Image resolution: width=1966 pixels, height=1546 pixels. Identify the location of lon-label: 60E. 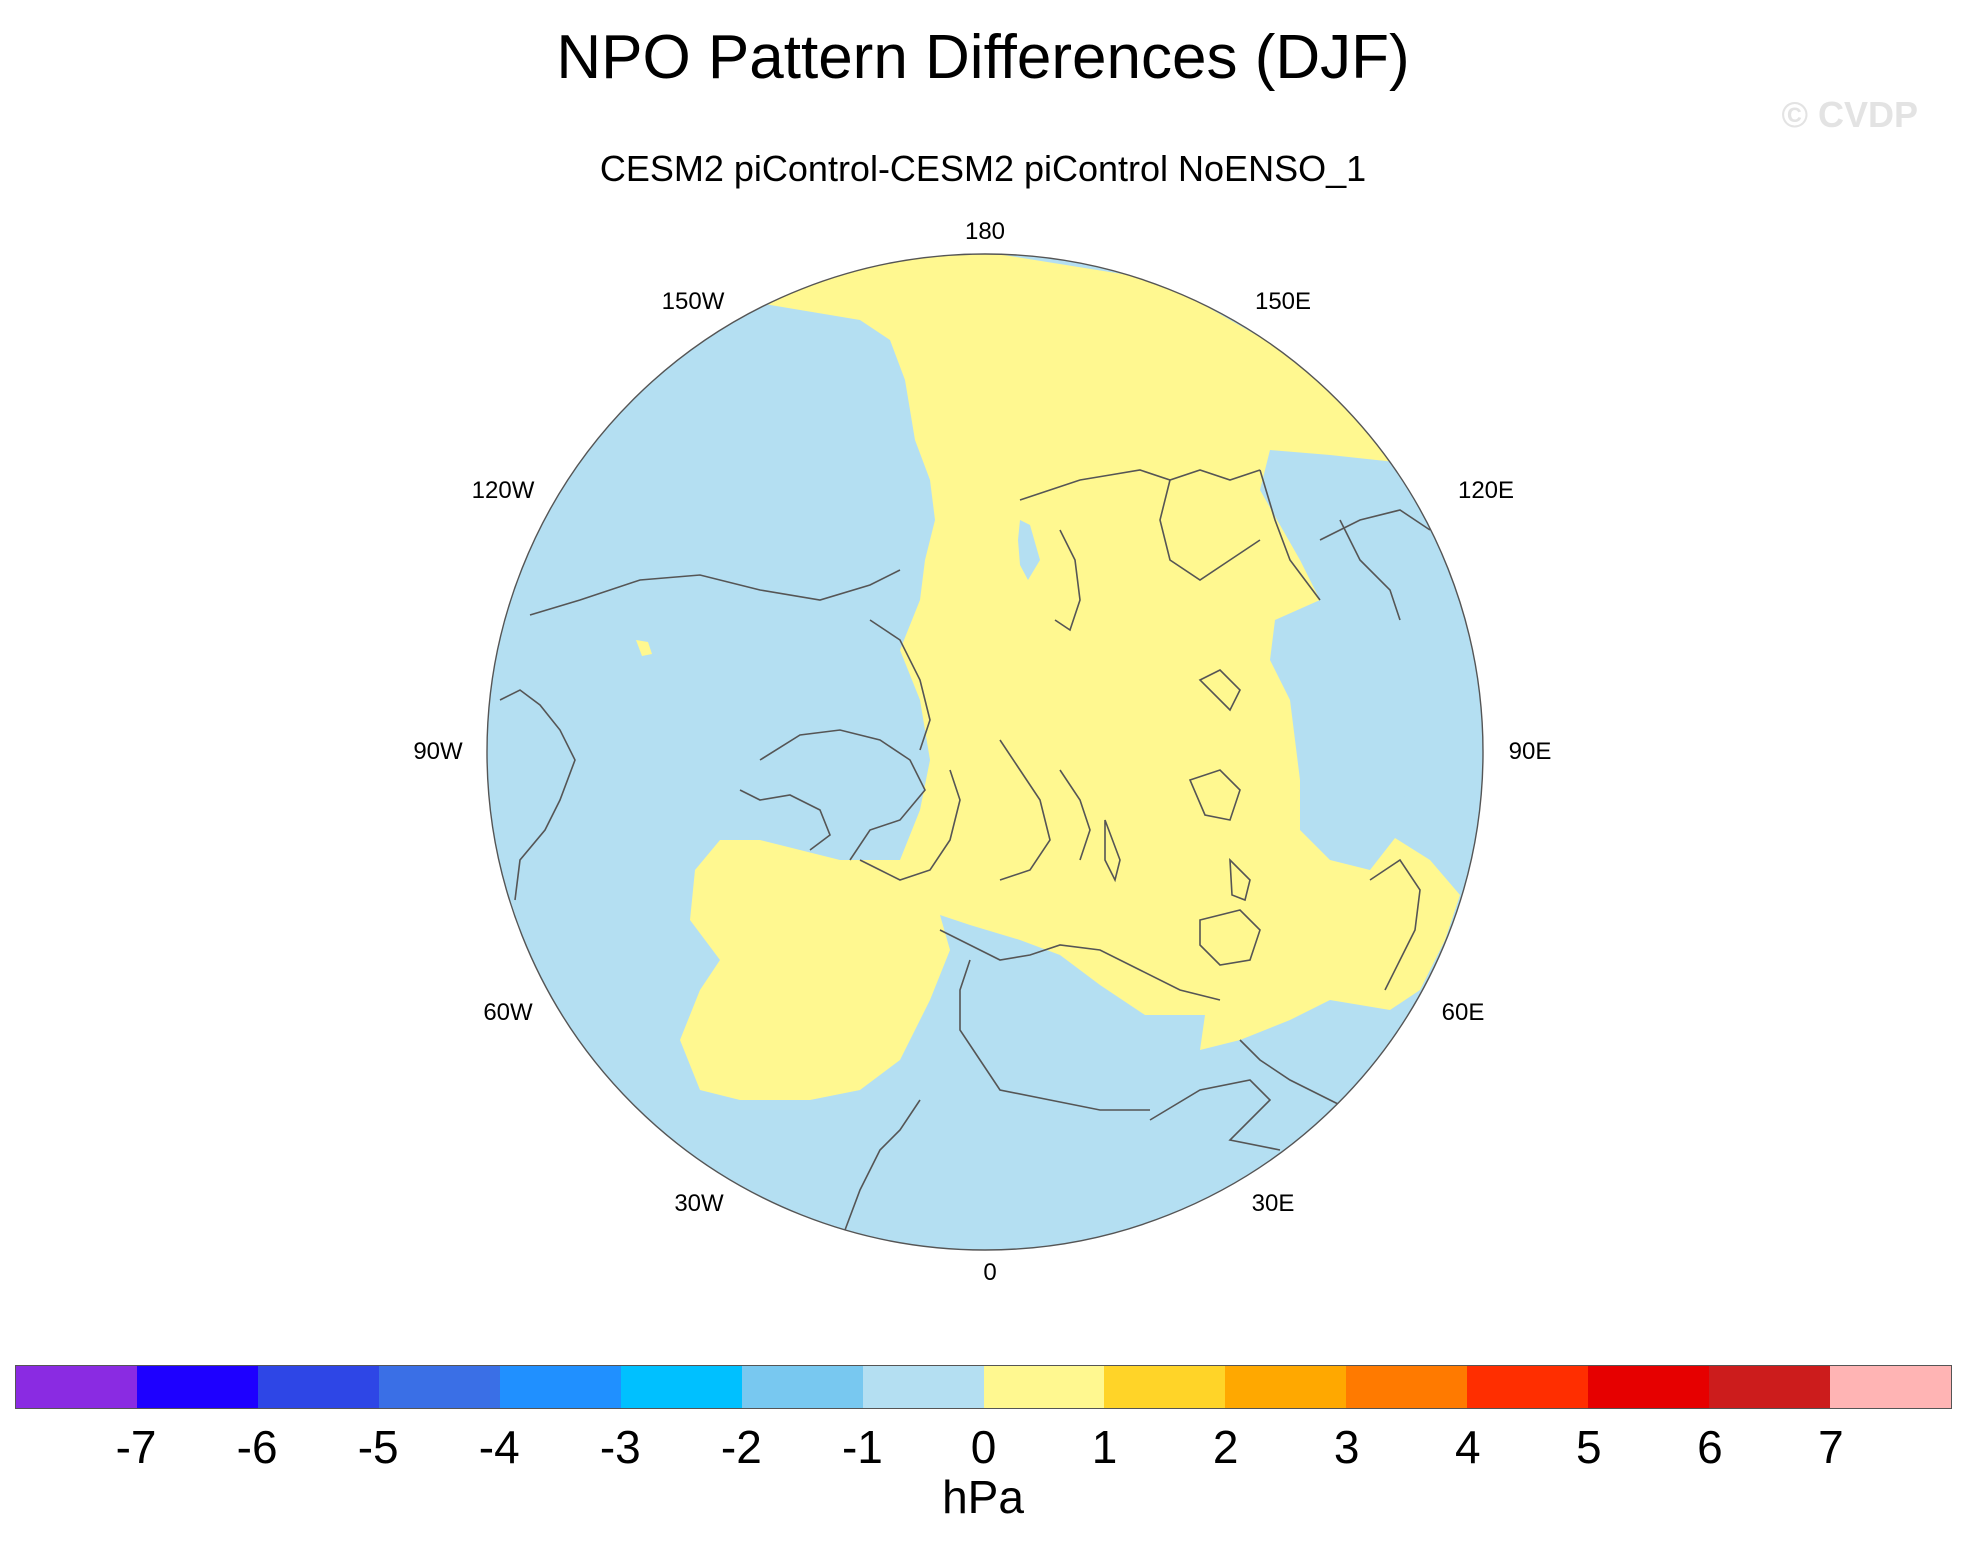
(1463, 1012).